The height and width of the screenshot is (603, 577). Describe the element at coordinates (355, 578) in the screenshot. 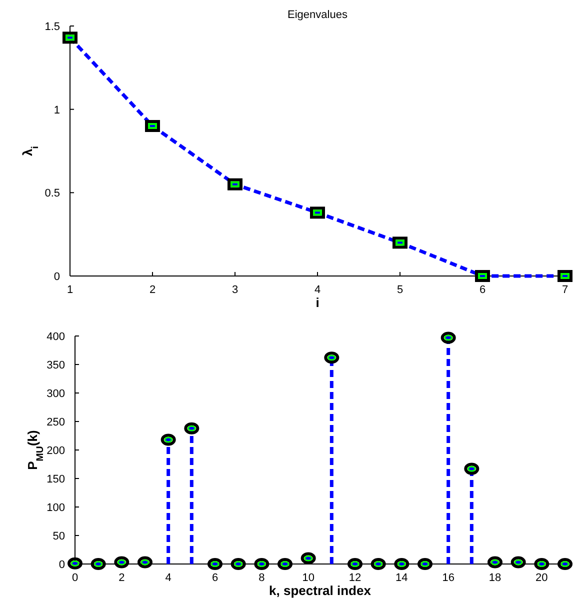

I see `x-tick-label: 12` at that location.